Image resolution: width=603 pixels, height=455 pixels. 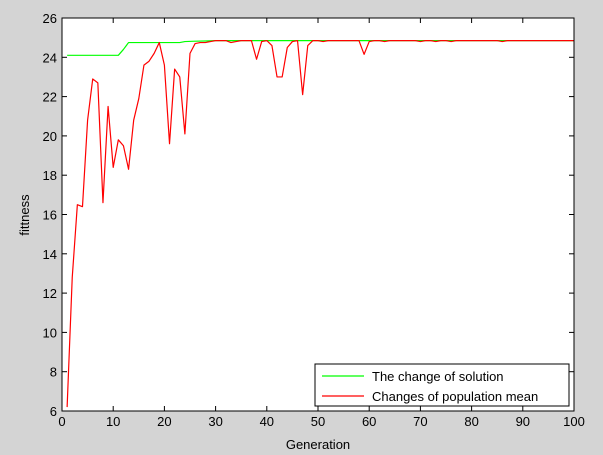 What do you see at coordinates (24, 215) in the screenshot?
I see `y-axis-label: fittness` at bounding box center [24, 215].